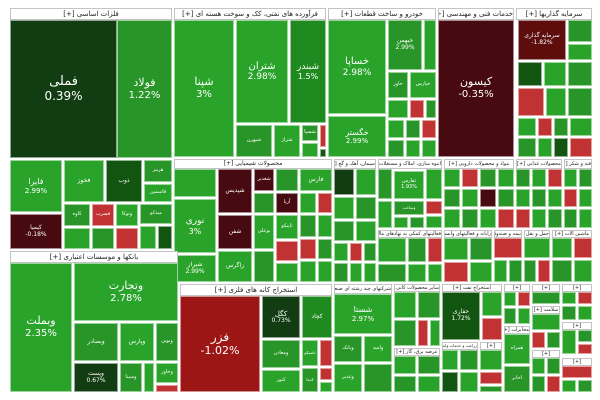  I want to click on sector-header-real-estate: انبوه سازی، املاک و مستغلات [+], so click(410, 164).